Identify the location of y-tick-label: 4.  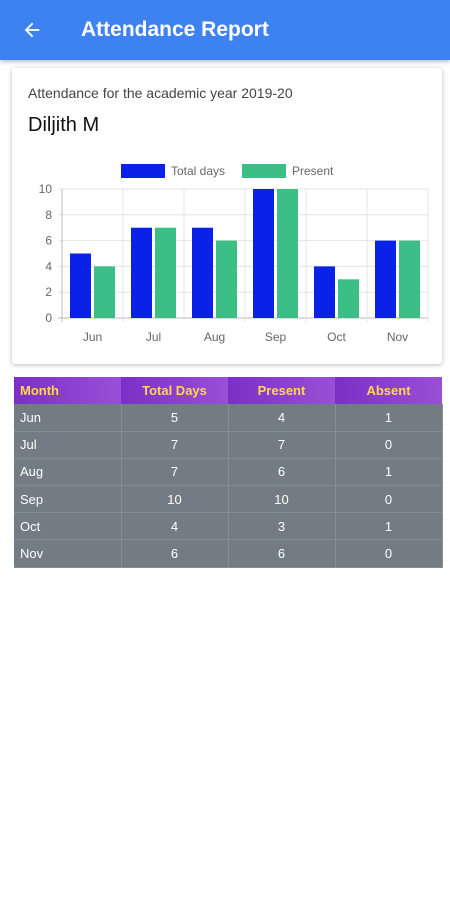
(48, 266).